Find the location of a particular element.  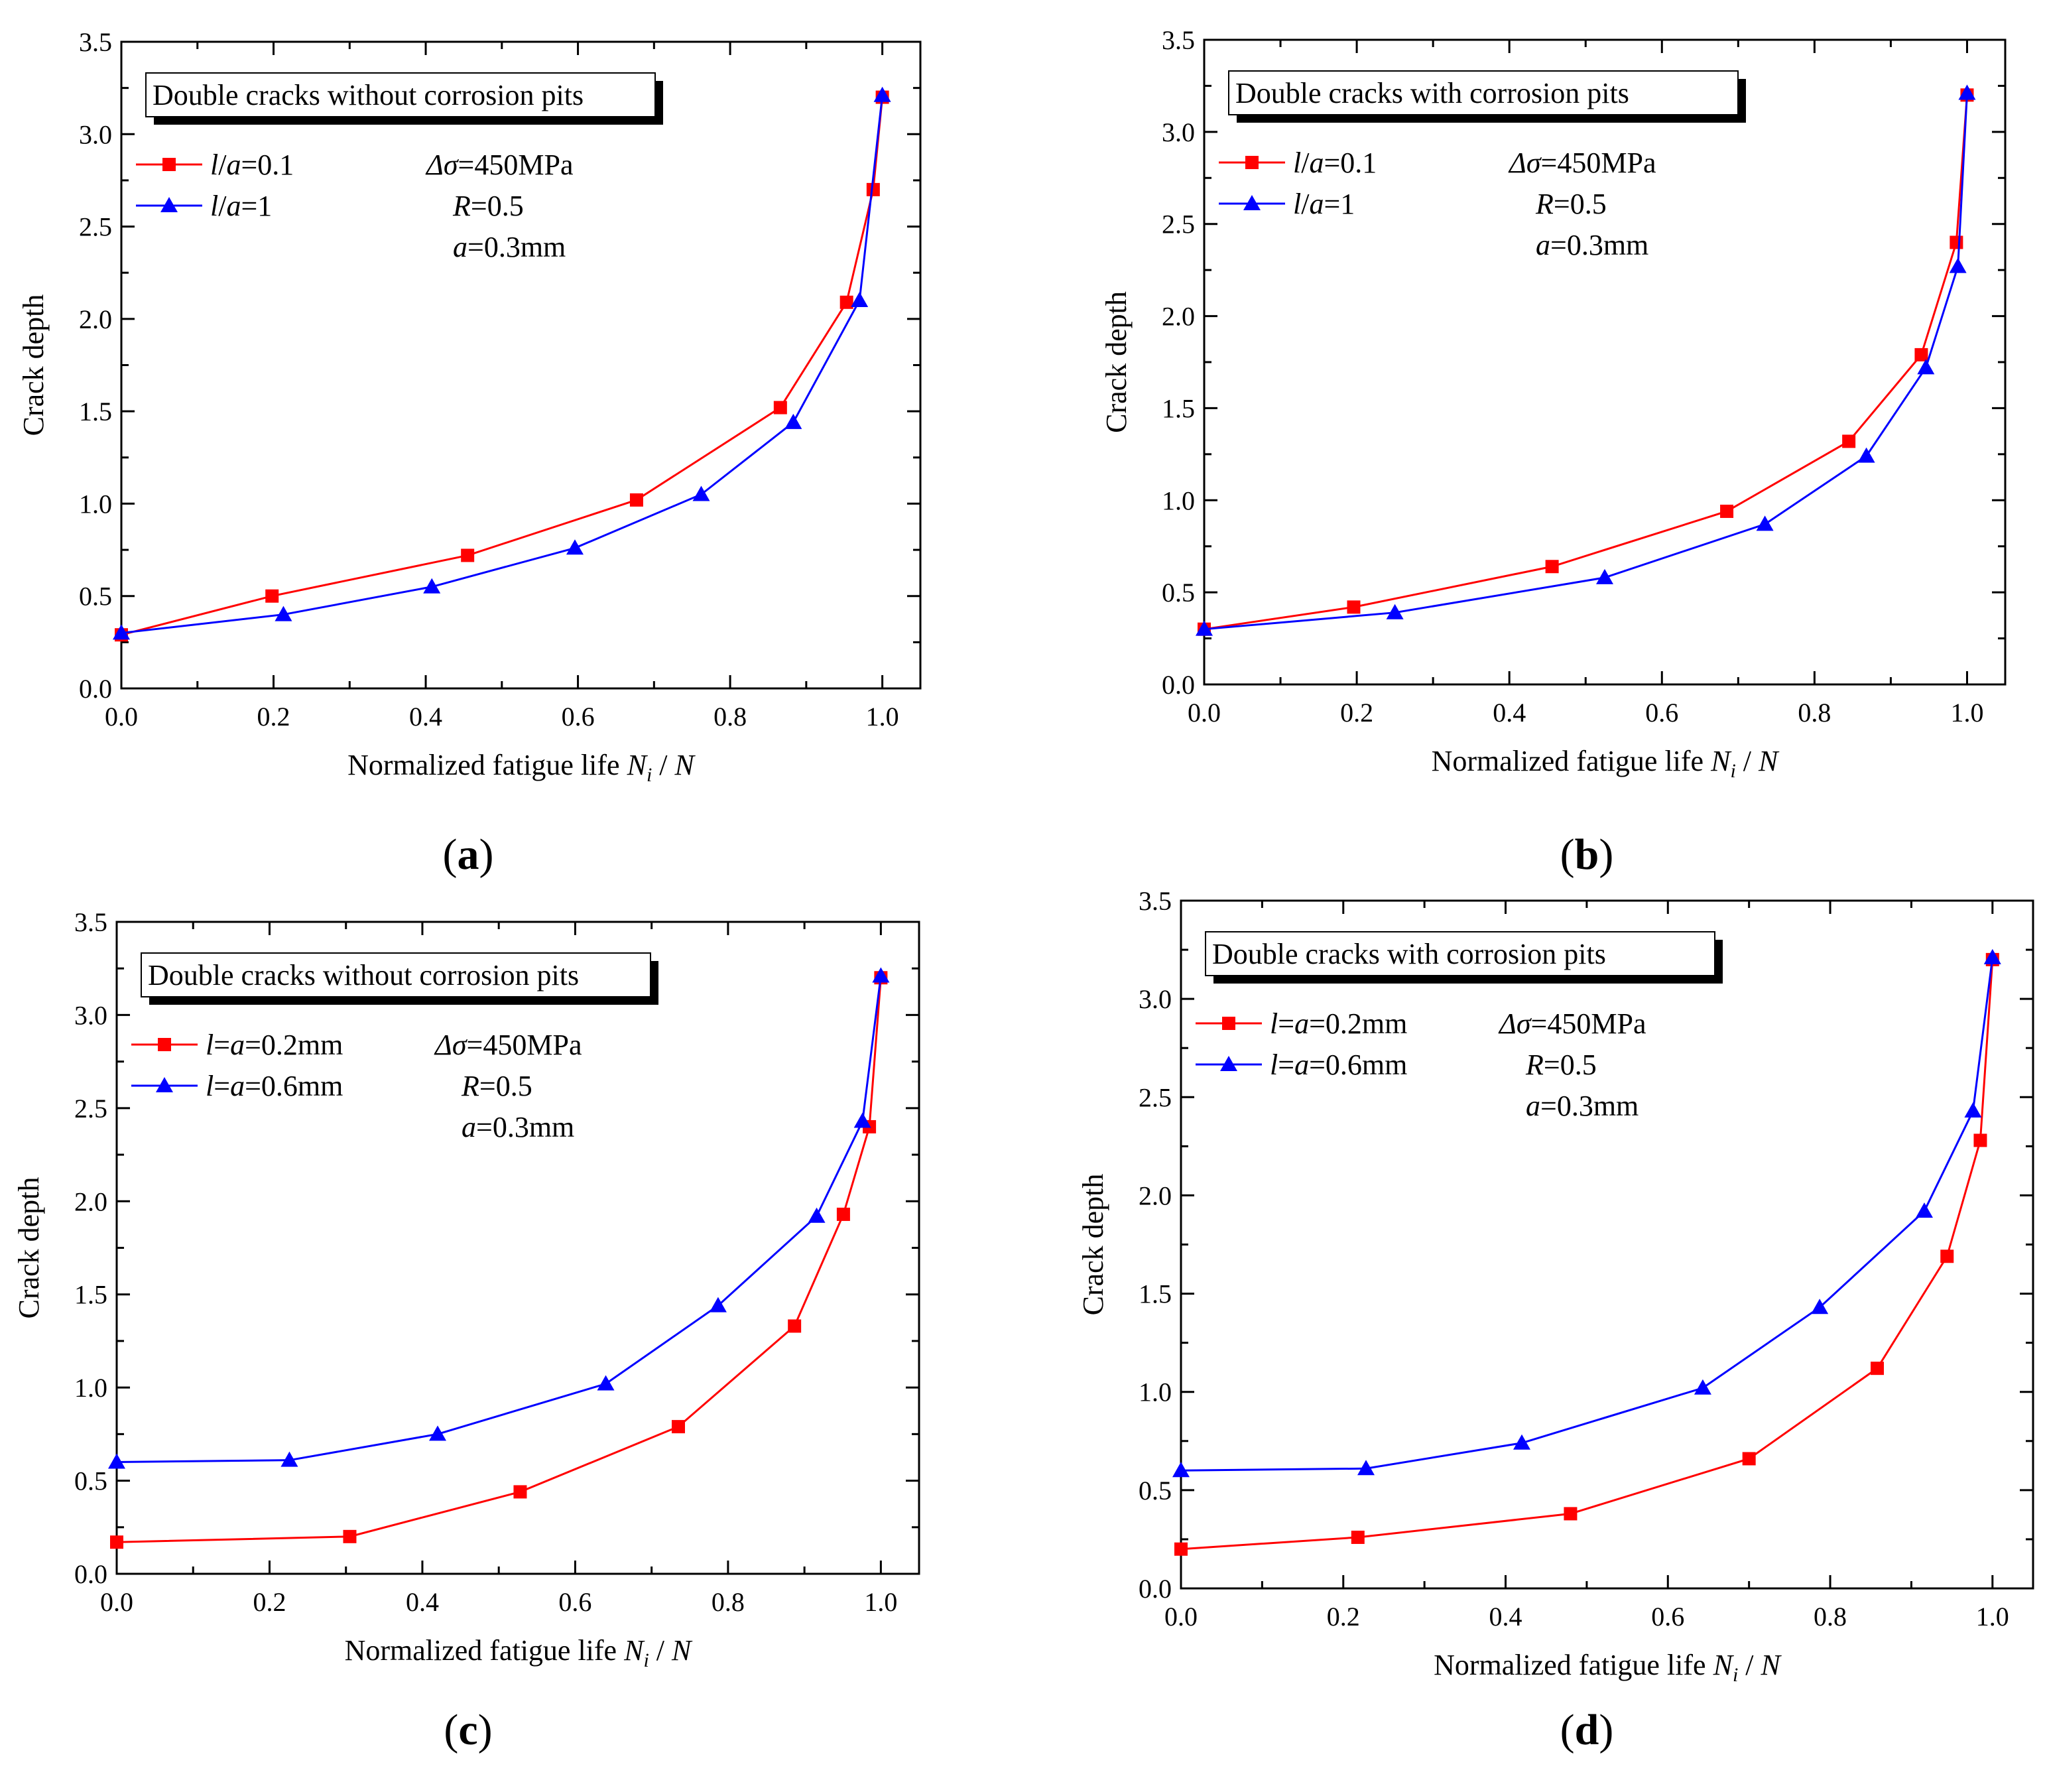

chart-title: Double cracks with corrosion pits is located at coordinates (1409, 954).